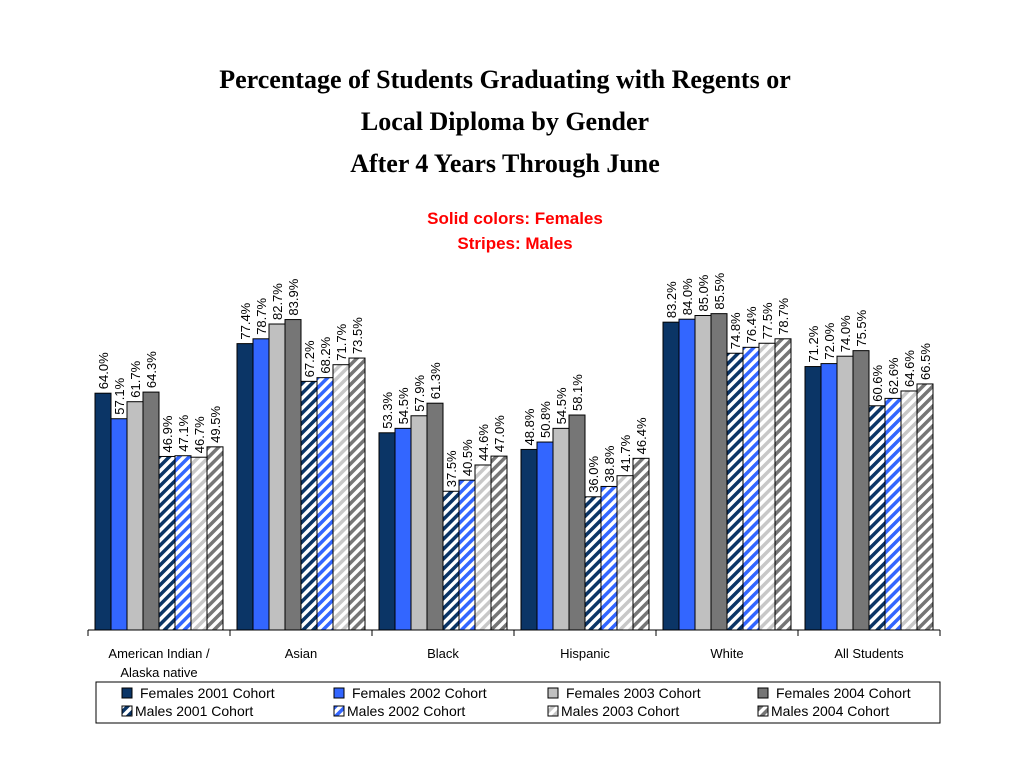  Describe the element at coordinates (671, 299) in the screenshot. I see `value-label: 83.2%` at that location.